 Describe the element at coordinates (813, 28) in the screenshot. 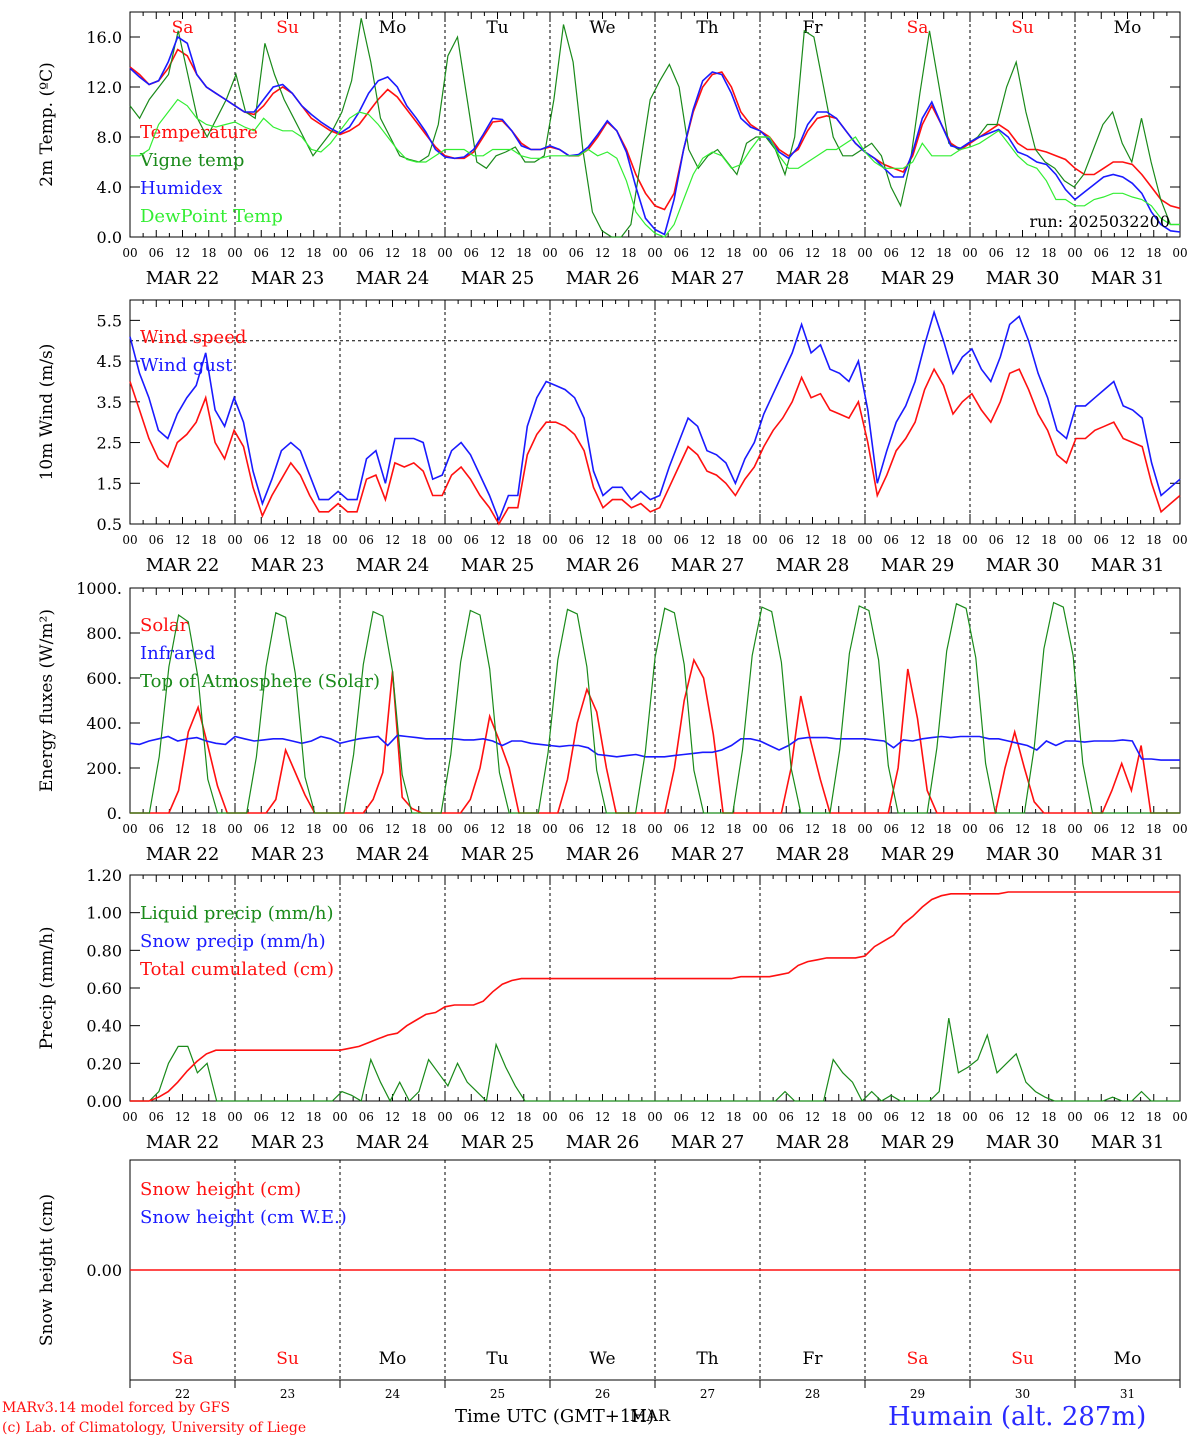

I see `weekday-label: Fr` at that location.